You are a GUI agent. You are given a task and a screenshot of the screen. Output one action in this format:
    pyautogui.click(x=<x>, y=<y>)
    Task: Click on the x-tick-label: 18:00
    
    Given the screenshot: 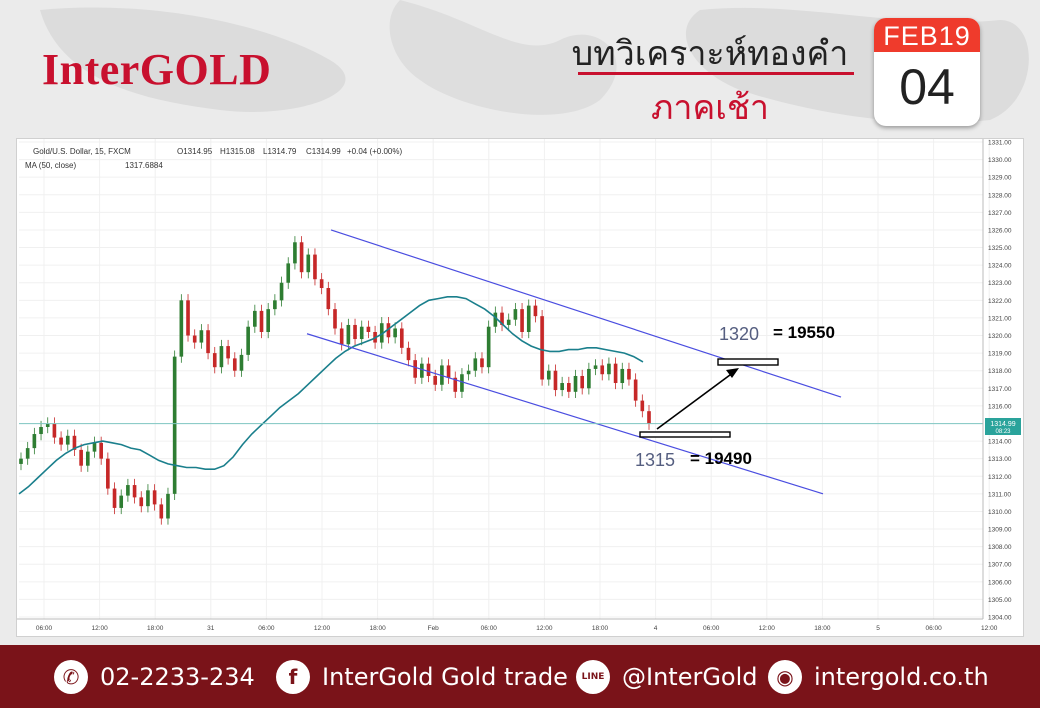 What is the action you would take?
    pyautogui.click(x=377, y=628)
    